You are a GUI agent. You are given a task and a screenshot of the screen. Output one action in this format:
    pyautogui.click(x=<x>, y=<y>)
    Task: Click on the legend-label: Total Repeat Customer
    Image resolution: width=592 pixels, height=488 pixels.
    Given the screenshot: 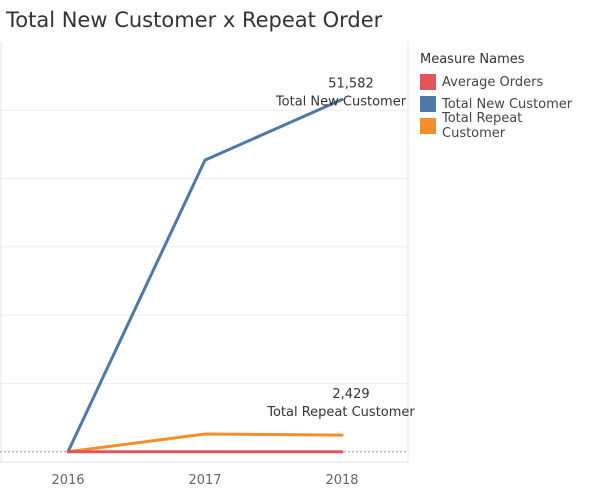 What is the action you would take?
    pyautogui.click(x=482, y=126)
    